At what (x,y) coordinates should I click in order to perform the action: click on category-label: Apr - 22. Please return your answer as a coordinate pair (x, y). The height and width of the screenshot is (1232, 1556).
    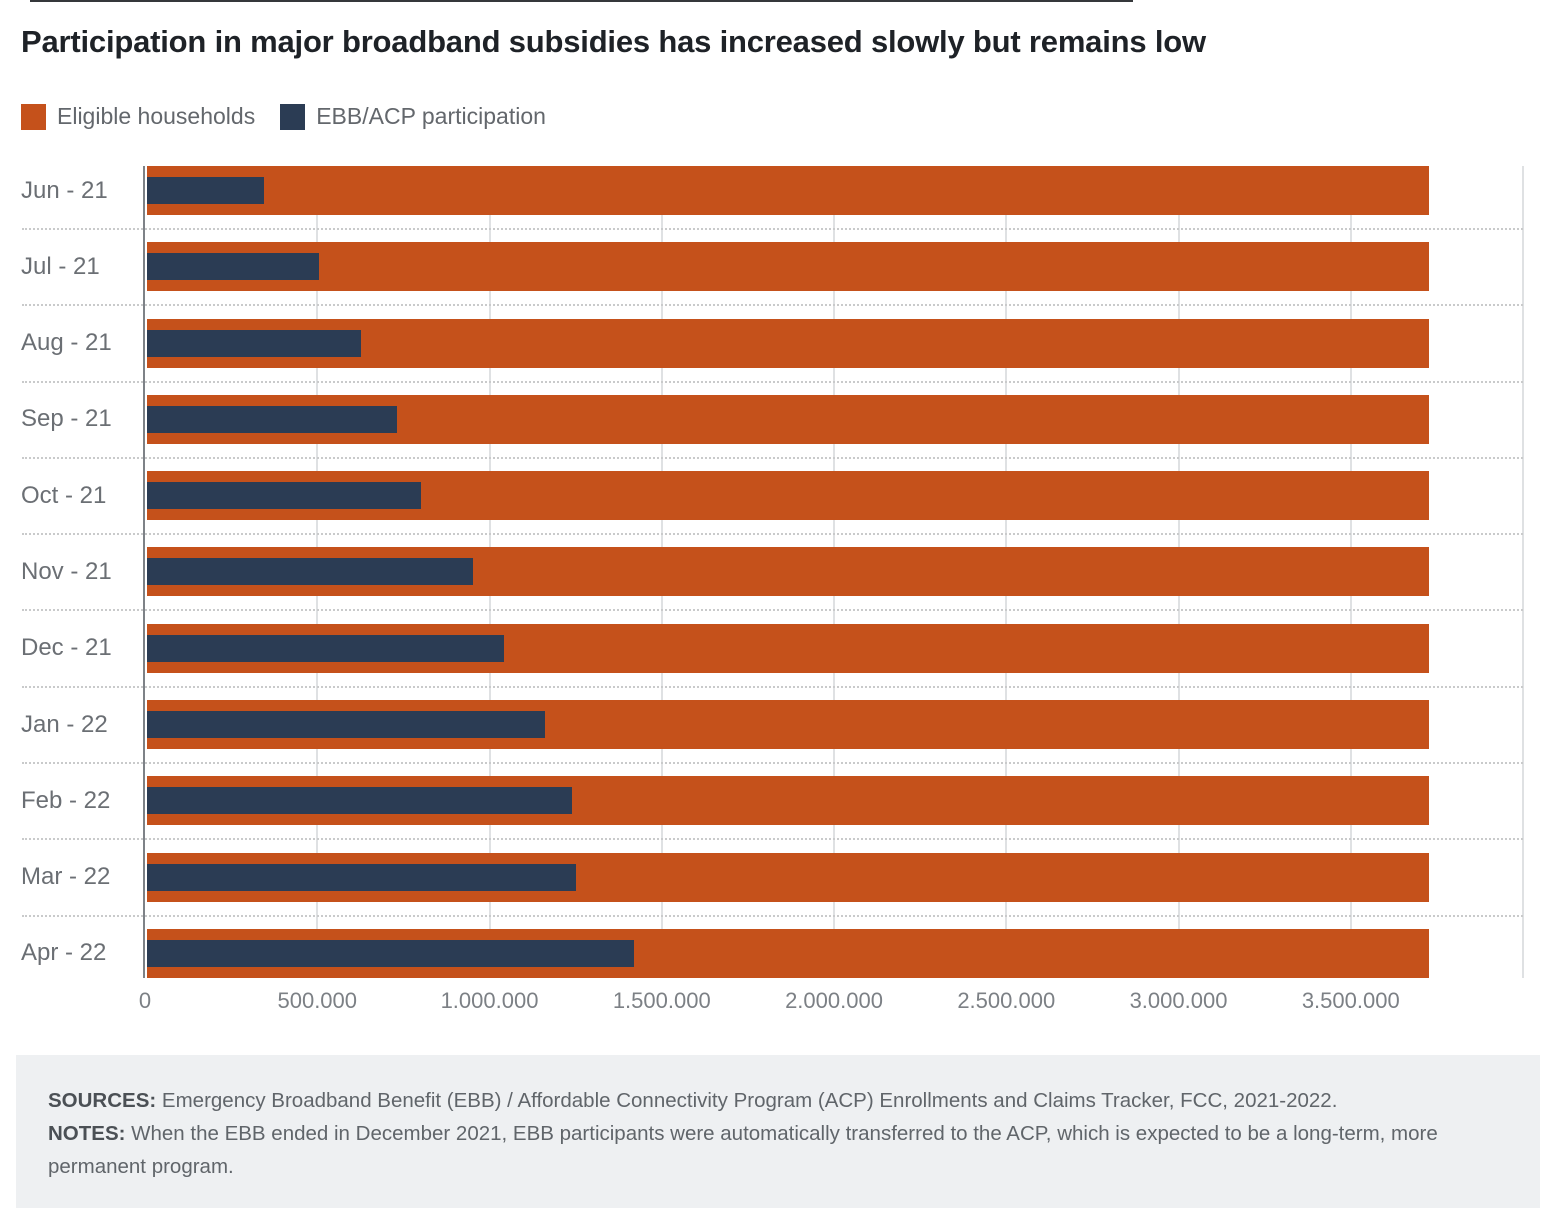
    Looking at the image, I should click on (64, 953).